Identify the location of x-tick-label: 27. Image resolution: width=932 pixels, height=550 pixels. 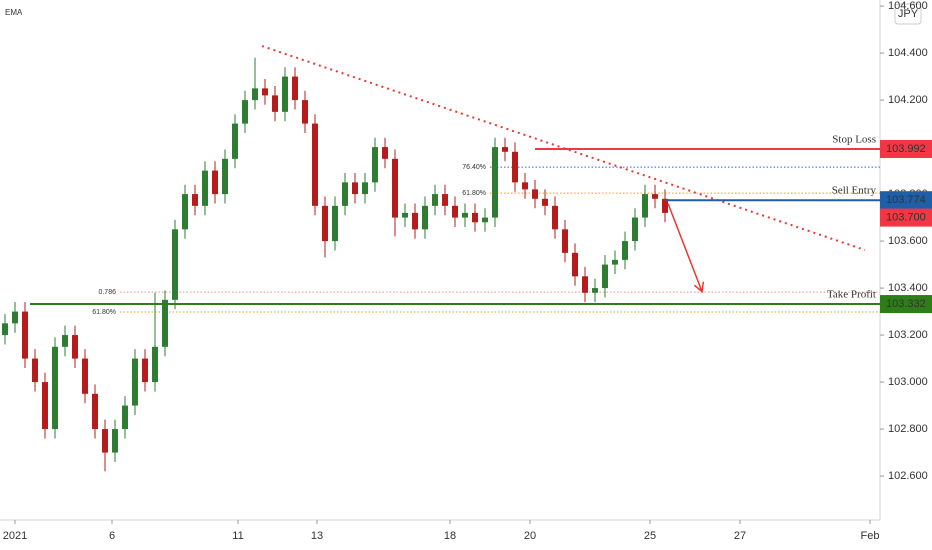
(740, 536).